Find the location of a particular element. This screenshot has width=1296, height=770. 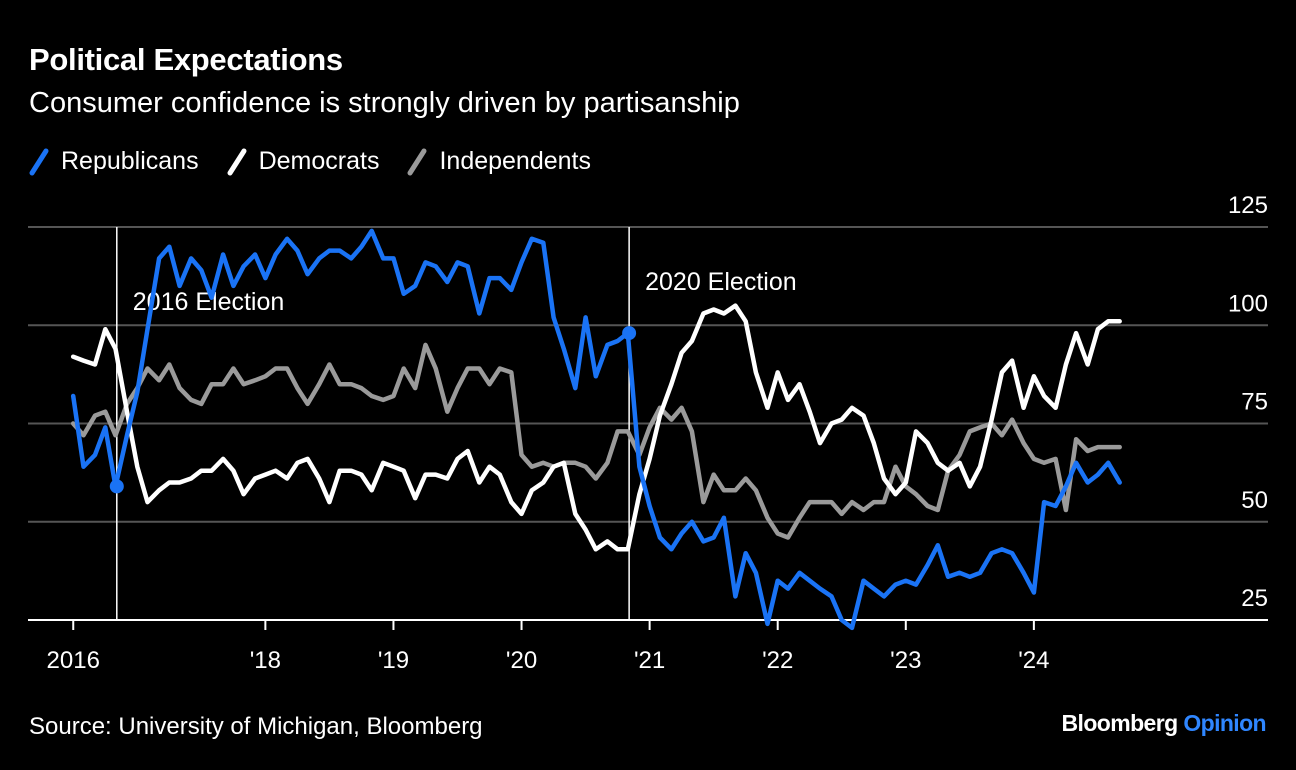

x-tick-label: '19 is located at coordinates (393, 660).